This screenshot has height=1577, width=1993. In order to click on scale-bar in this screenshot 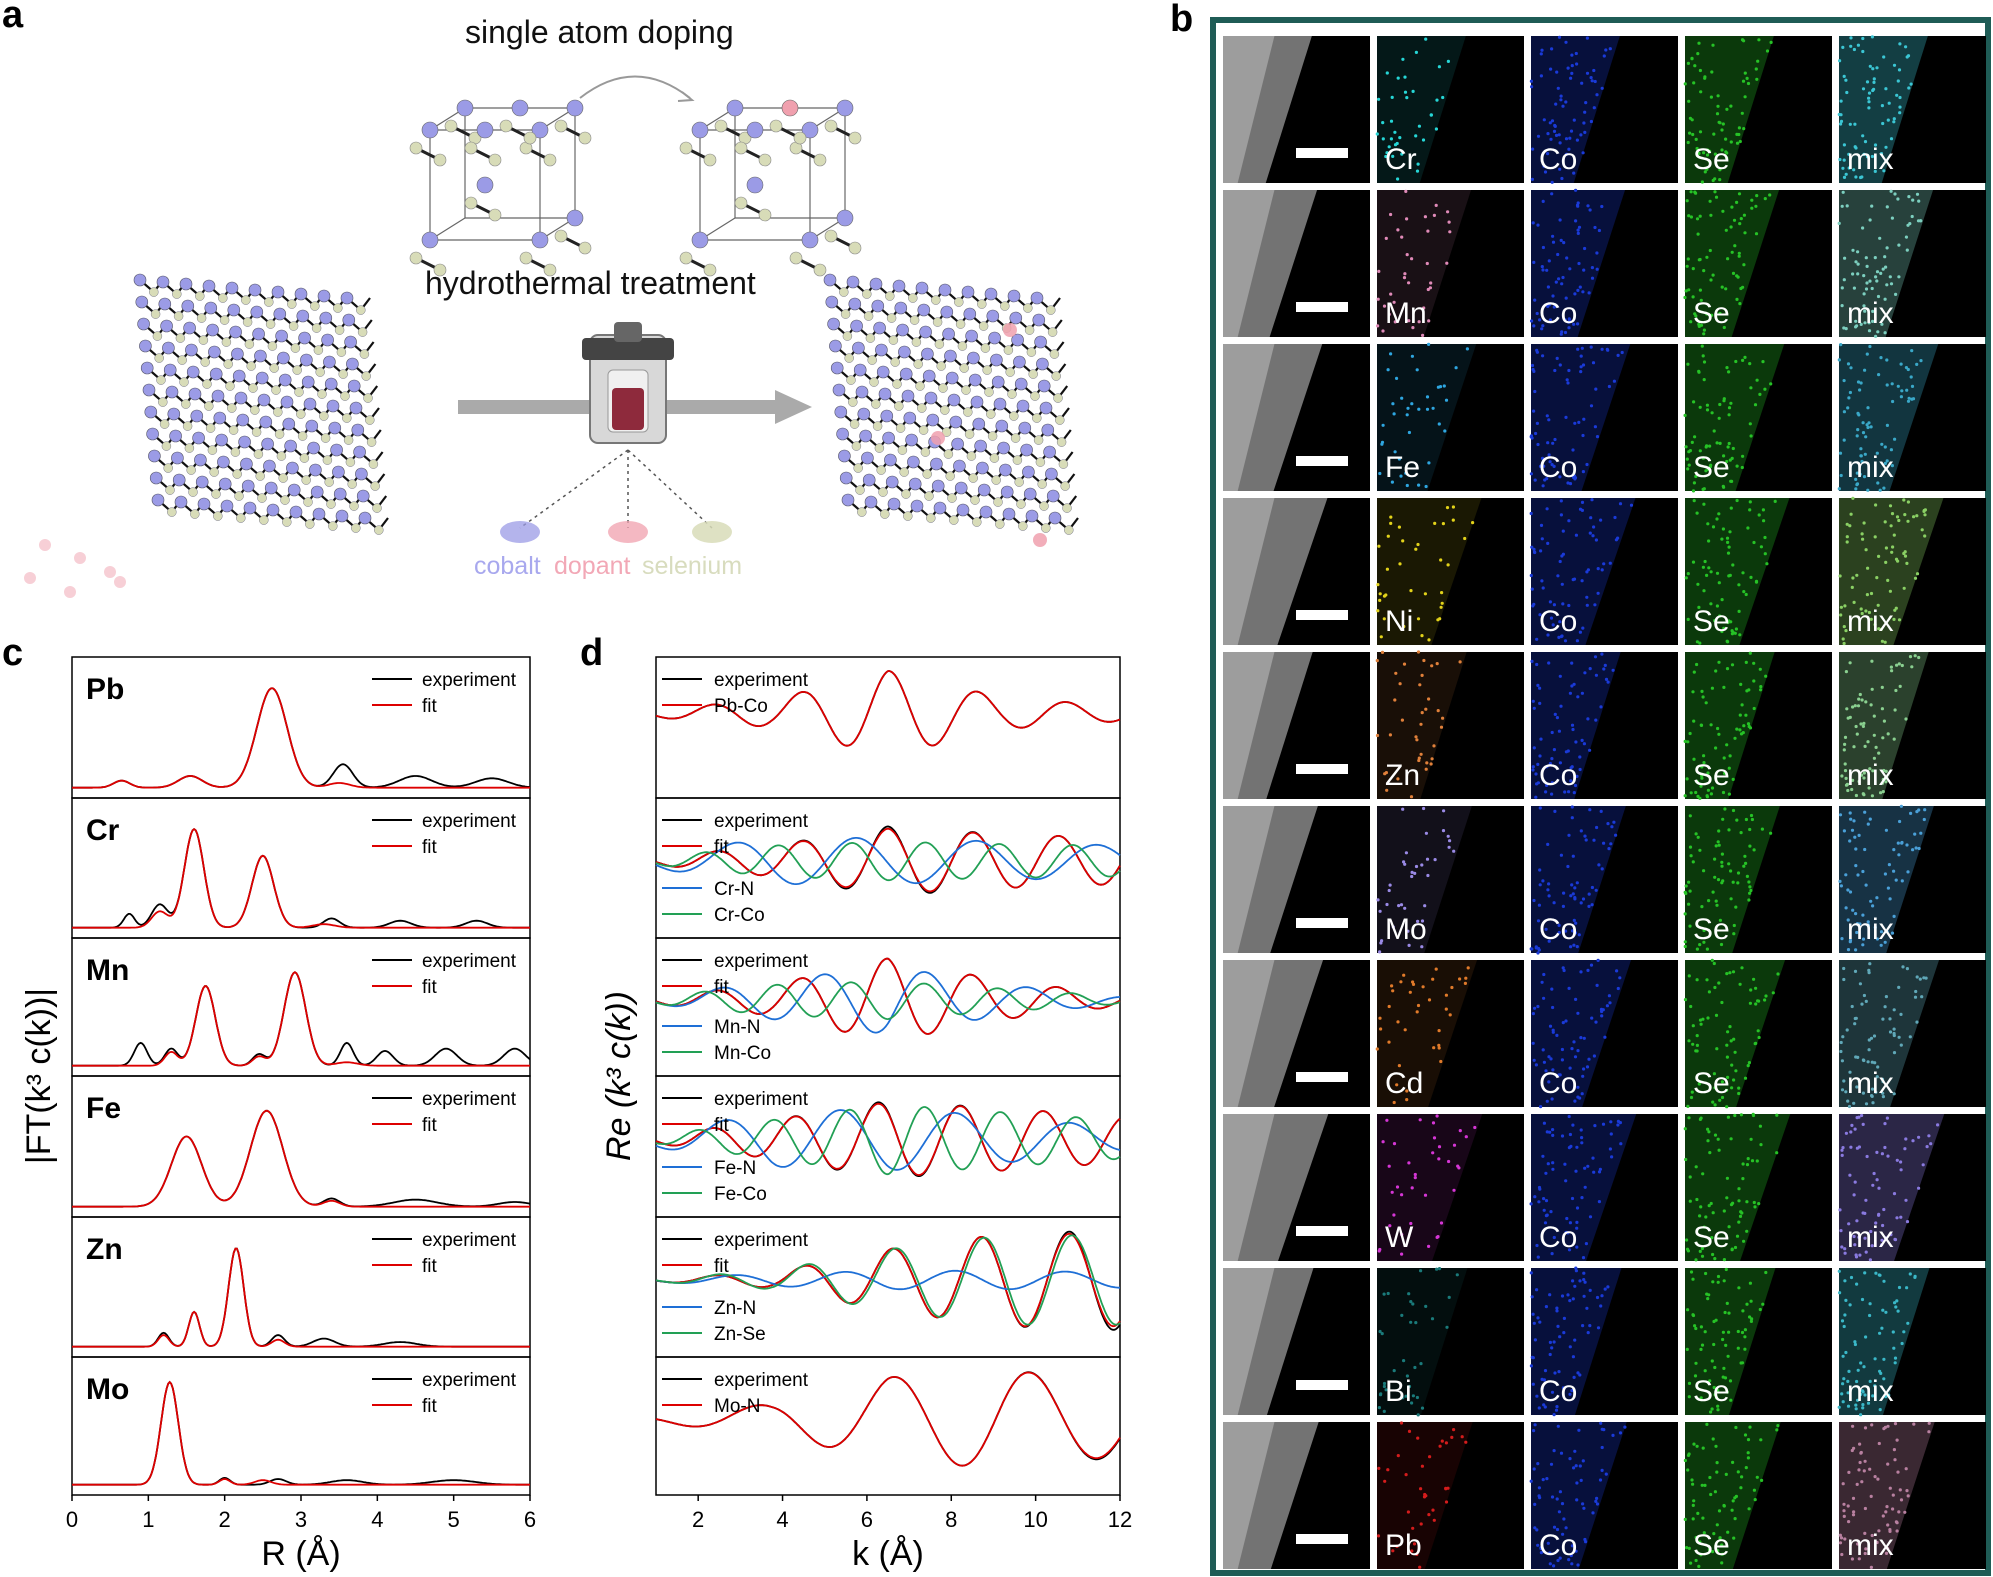, I will do `click(1322, 153)`.